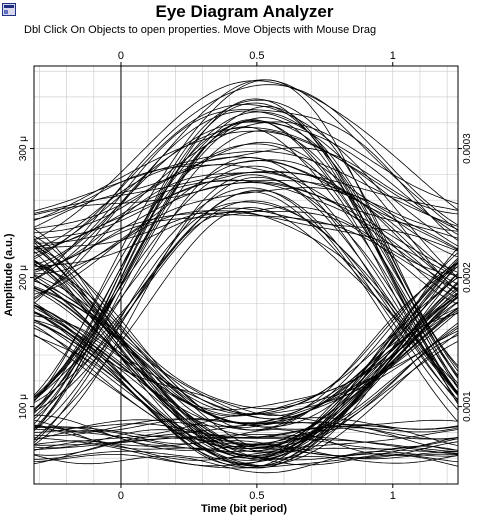 This screenshot has width=489, height=516. I want to click on y-tick-label-right: 0.0002, so click(467, 277).